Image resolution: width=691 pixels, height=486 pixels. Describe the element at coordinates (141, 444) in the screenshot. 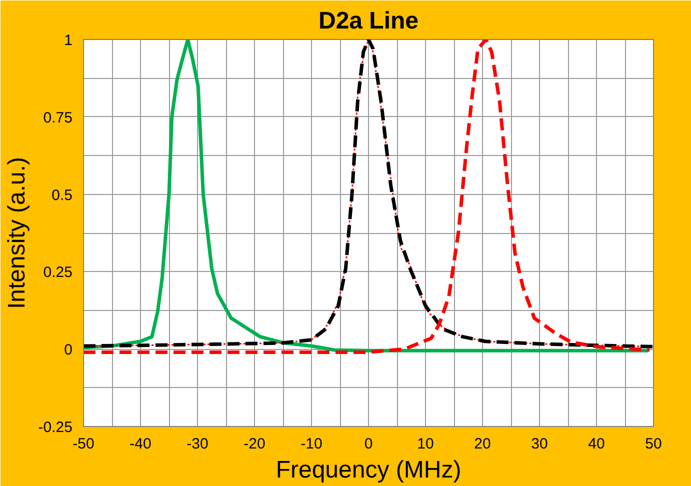

I see `x-tick-label: -40` at that location.